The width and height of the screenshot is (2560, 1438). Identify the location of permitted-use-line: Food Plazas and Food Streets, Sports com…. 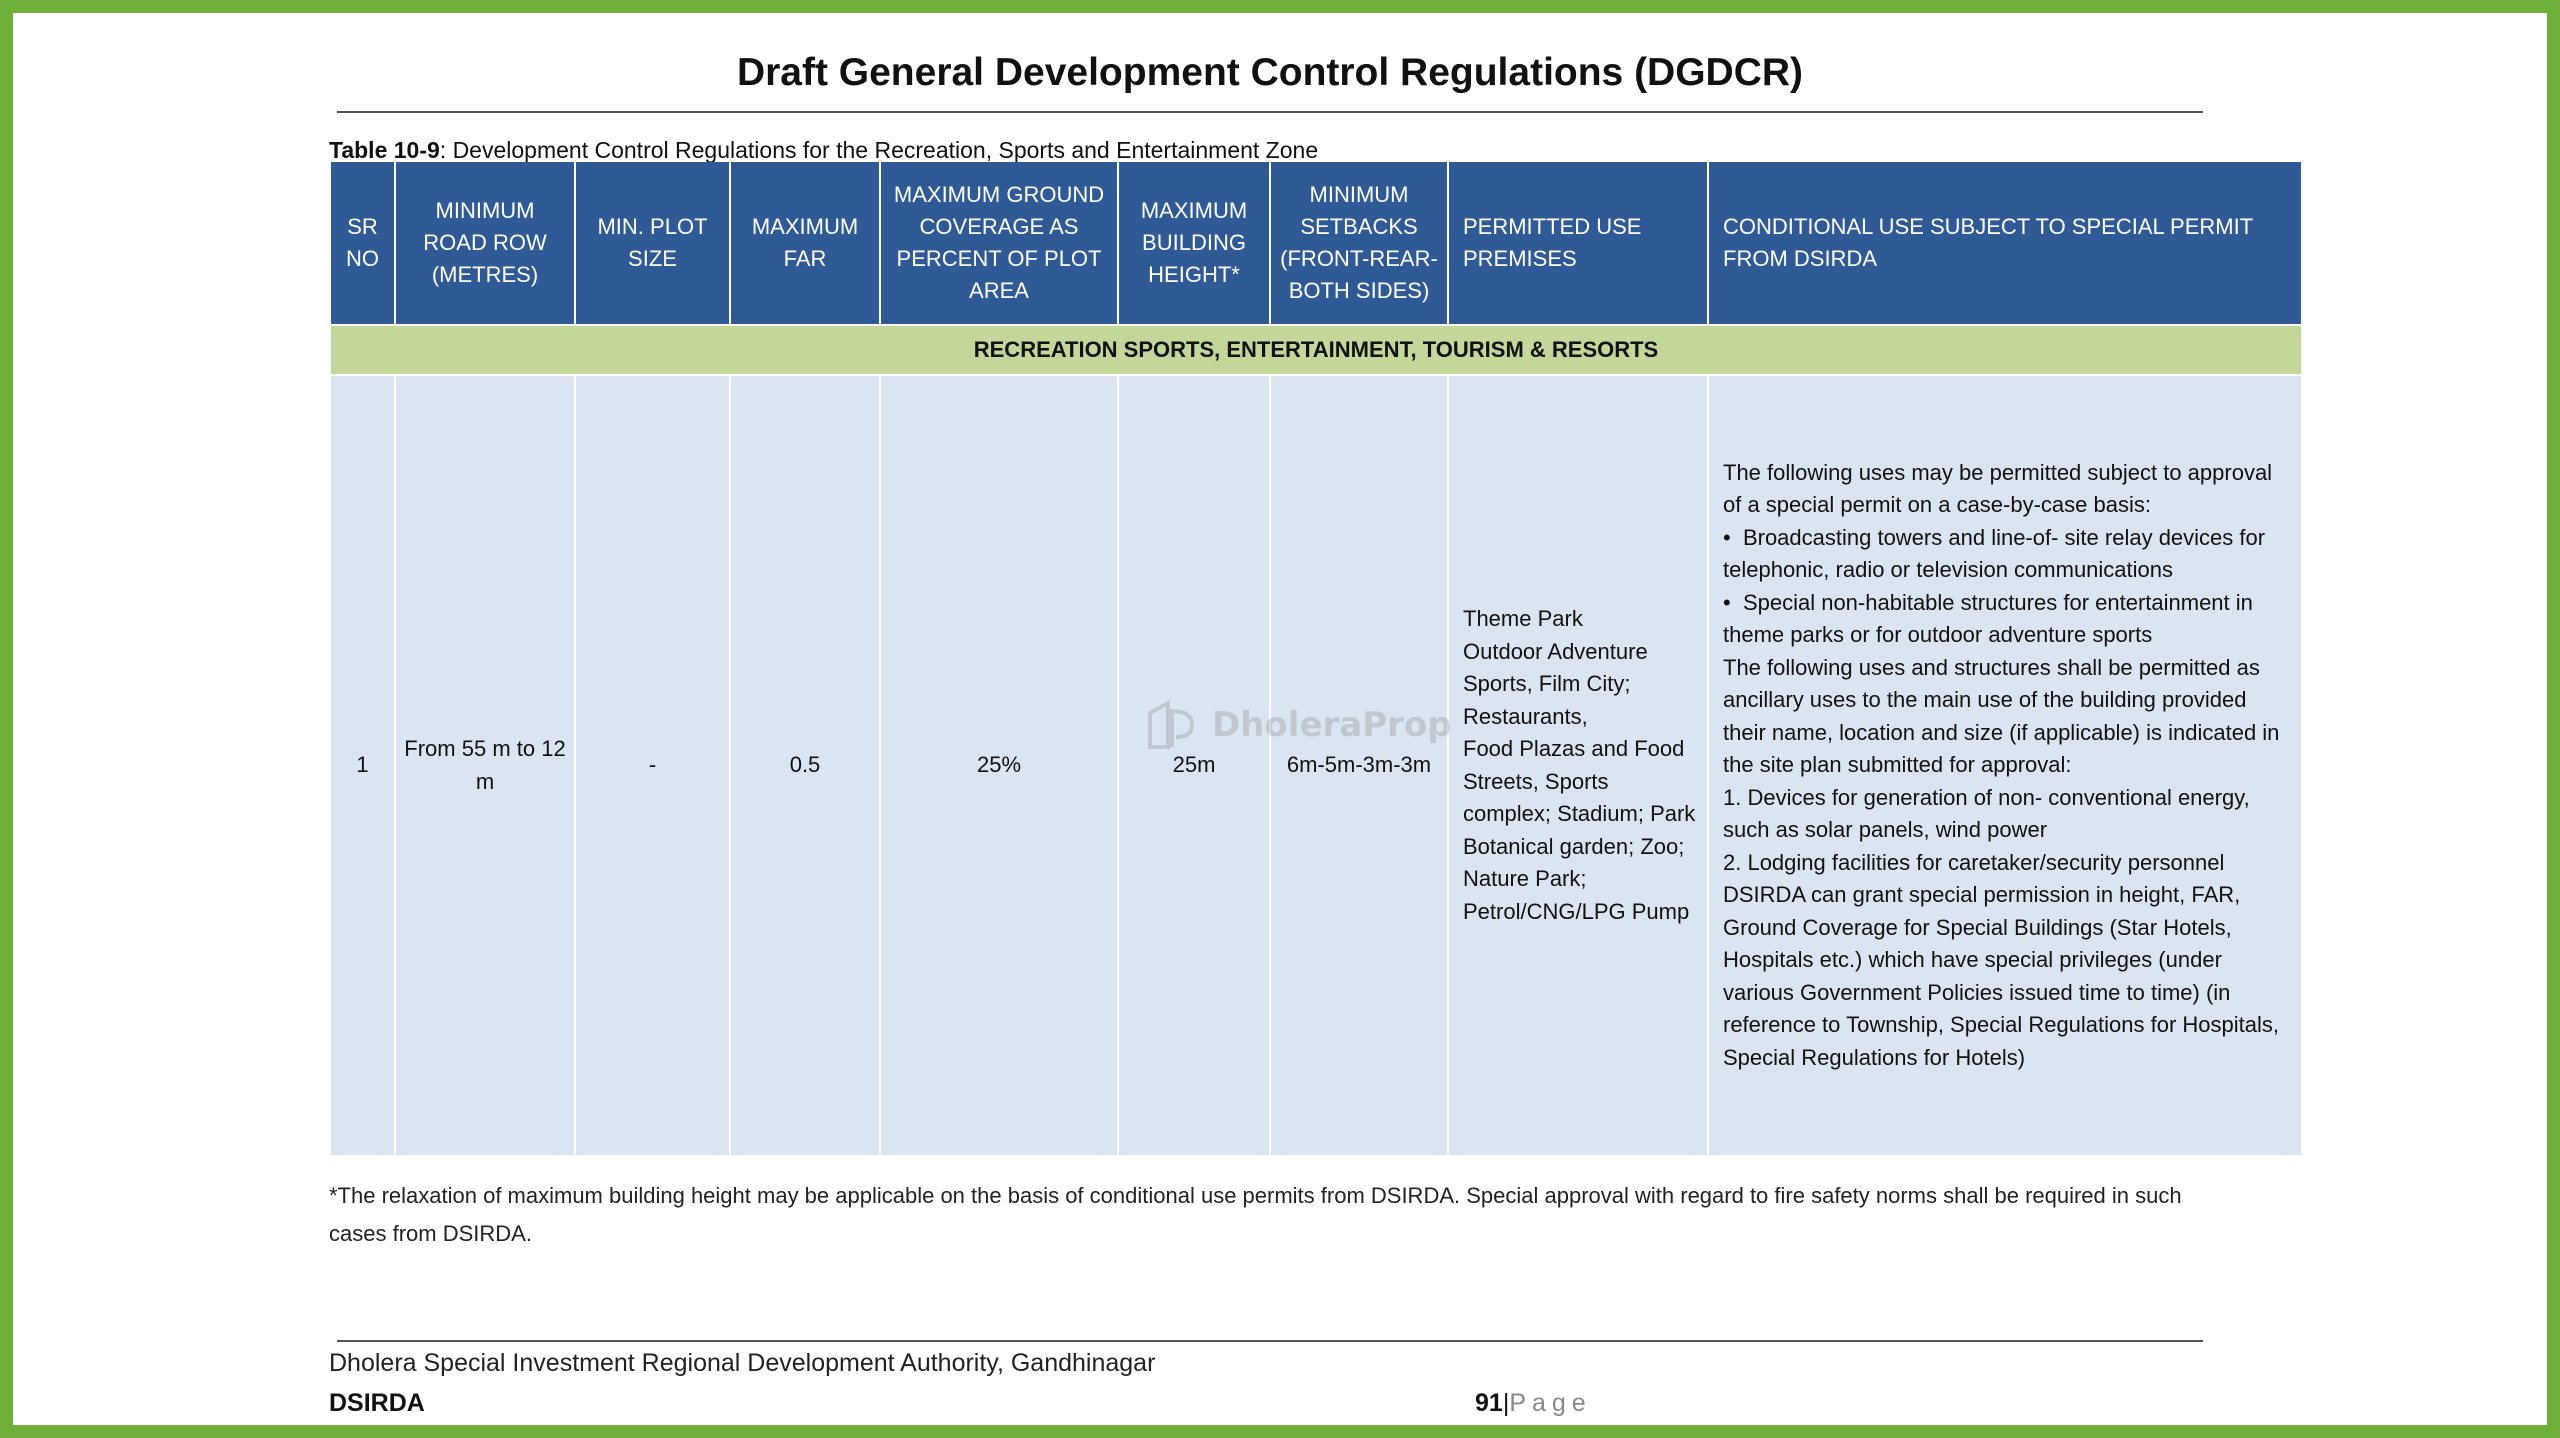
(1579, 781).